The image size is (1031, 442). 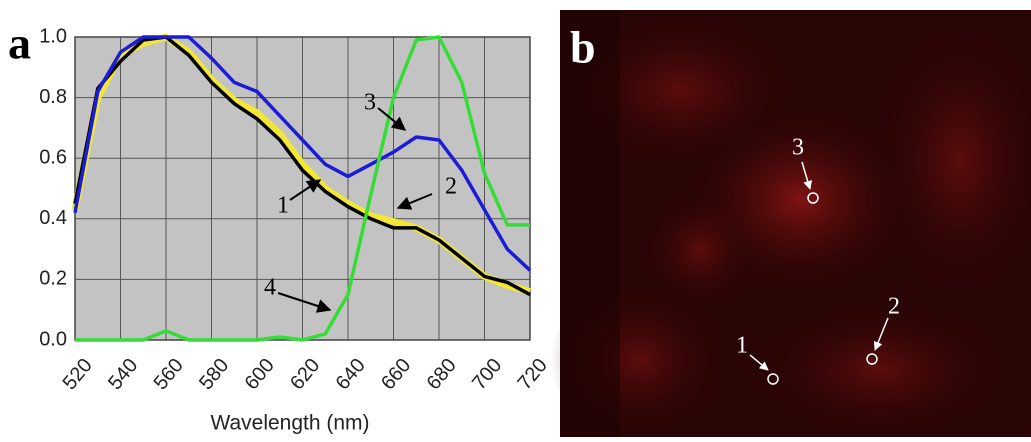 I want to click on curve-label: 2, so click(x=451, y=187).